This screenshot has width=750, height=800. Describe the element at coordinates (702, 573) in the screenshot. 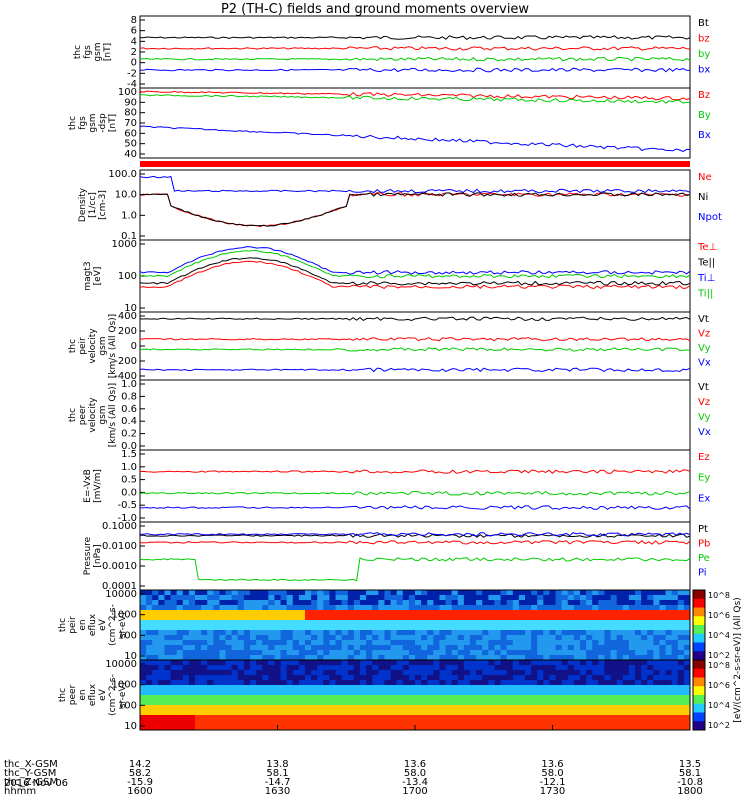

I see `legend-entry: Pi` at that location.